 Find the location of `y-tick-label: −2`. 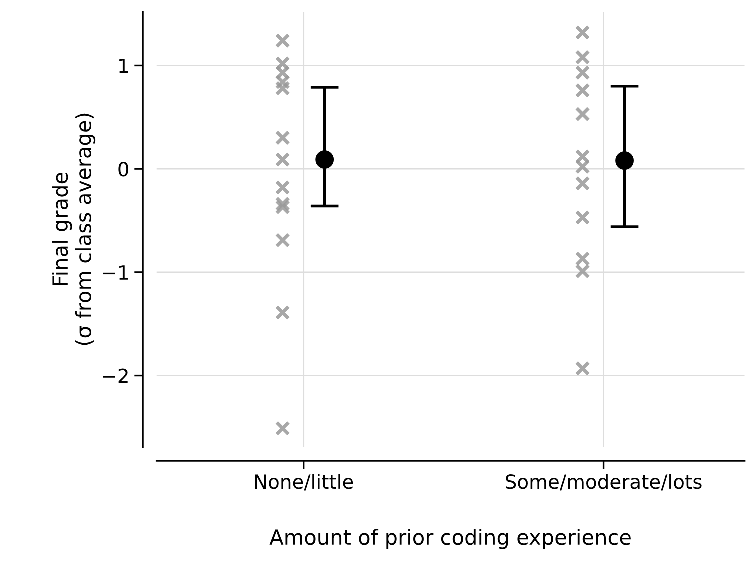

y-tick-label: −2 is located at coordinates (115, 376).